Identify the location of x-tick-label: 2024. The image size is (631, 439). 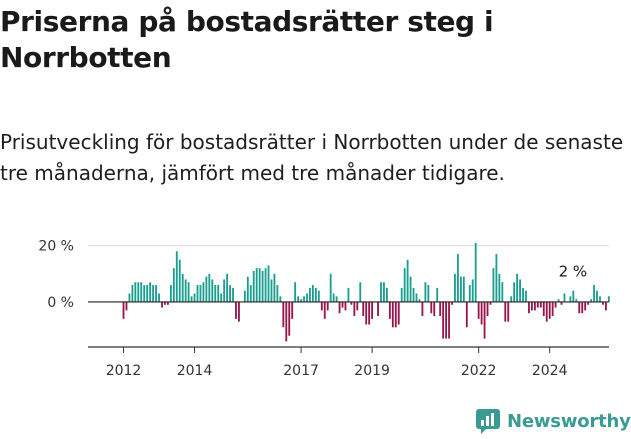
(550, 371).